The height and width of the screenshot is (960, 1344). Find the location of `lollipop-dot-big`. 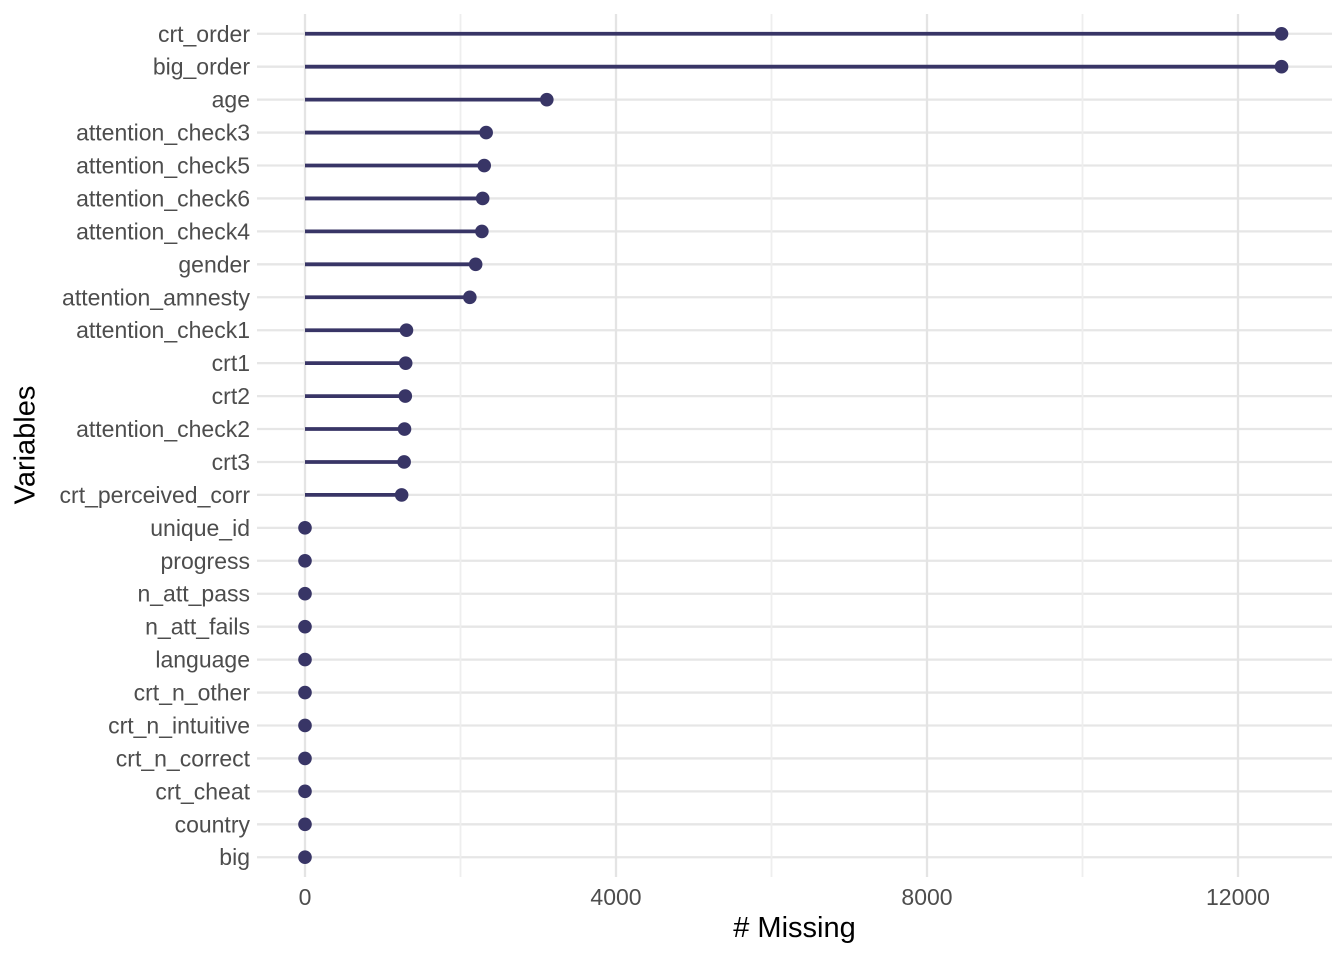

lollipop-dot-big is located at coordinates (305, 857).